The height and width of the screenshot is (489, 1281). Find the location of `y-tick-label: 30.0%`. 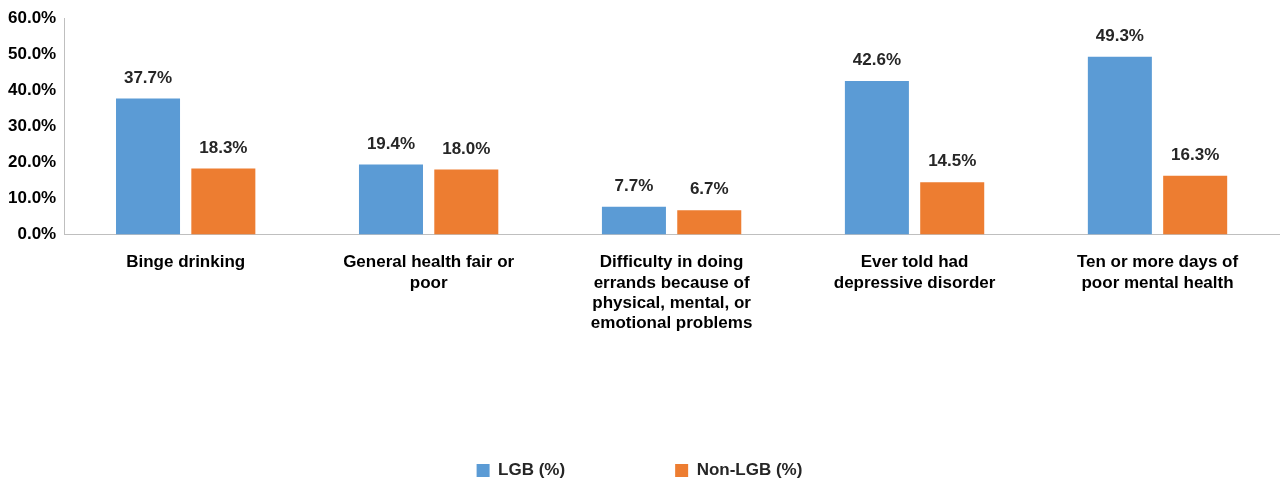

y-tick-label: 30.0% is located at coordinates (32, 125).